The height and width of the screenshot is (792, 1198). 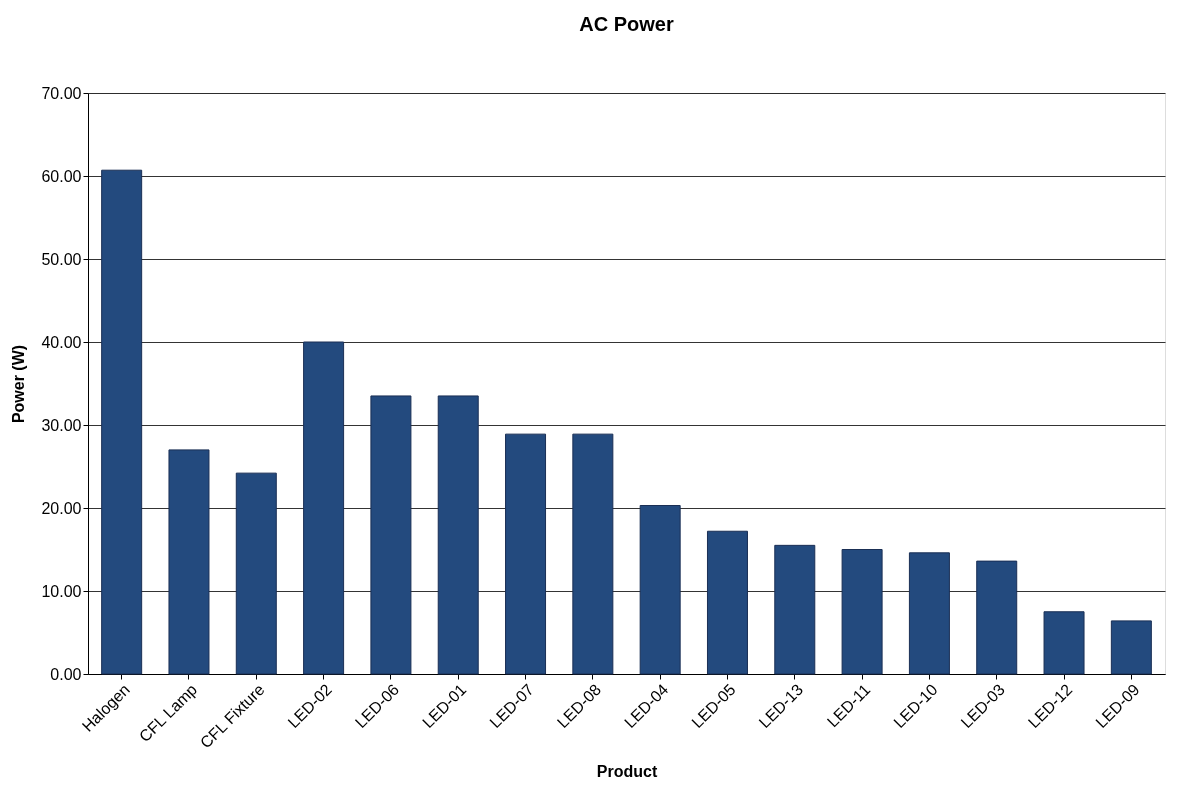 I want to click on y-tick-label: 10.00, so click(x=61, y=591).